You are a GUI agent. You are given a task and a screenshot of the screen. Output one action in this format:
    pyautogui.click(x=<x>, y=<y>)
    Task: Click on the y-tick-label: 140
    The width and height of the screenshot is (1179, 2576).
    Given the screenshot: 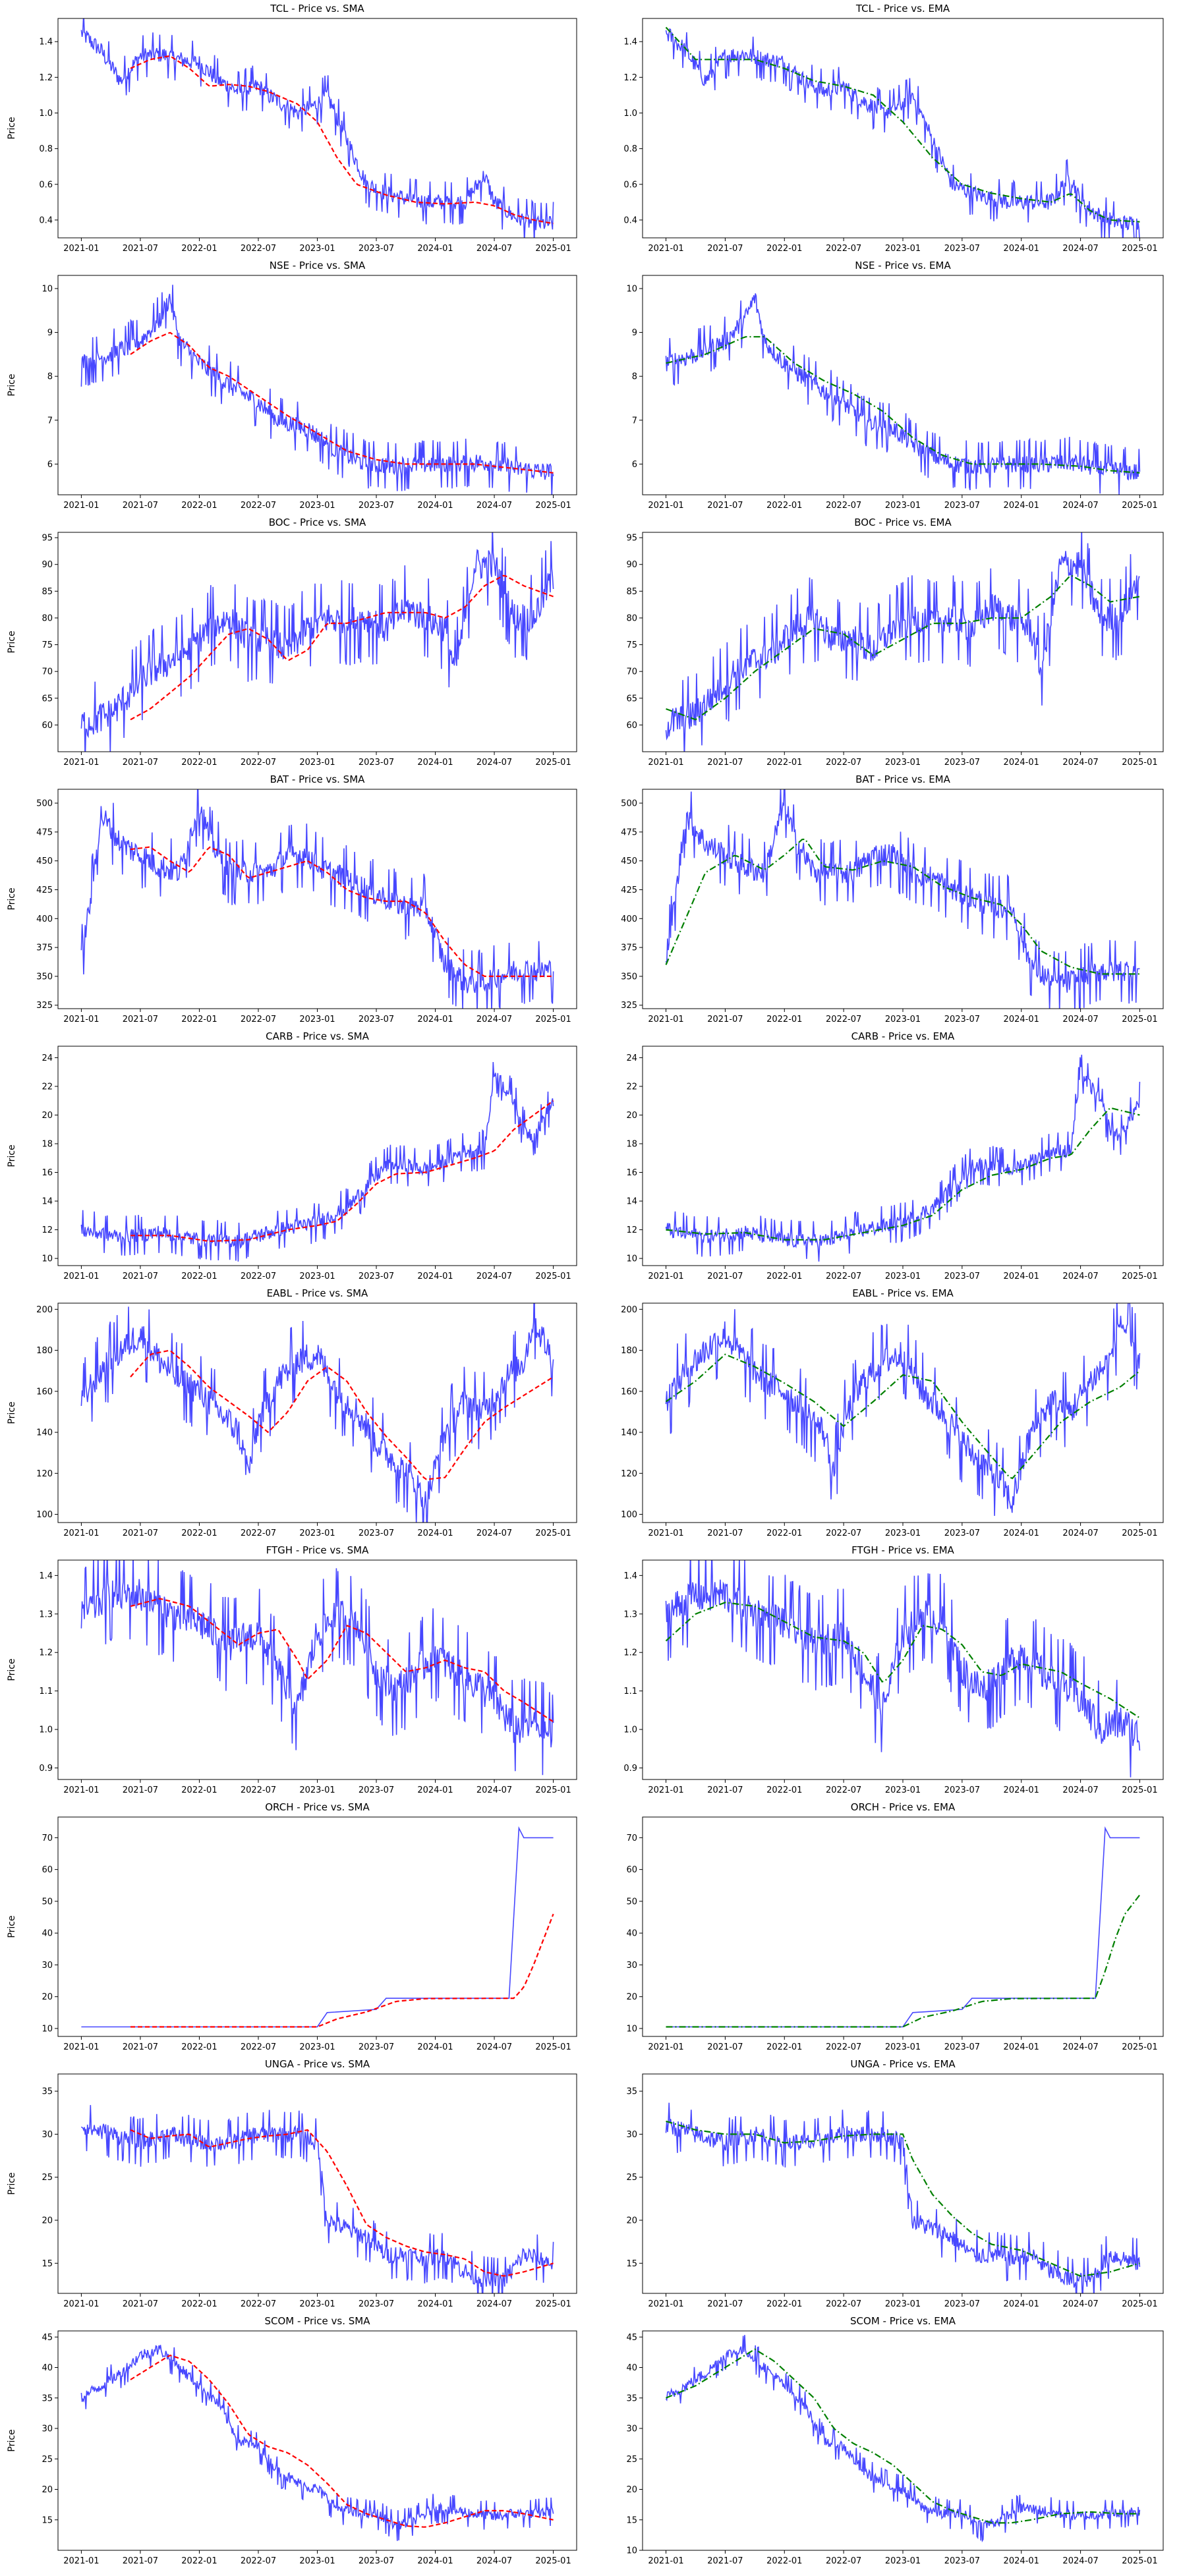 What is the action you would take?
    pyautogui.click(x=44, y=1433)
    